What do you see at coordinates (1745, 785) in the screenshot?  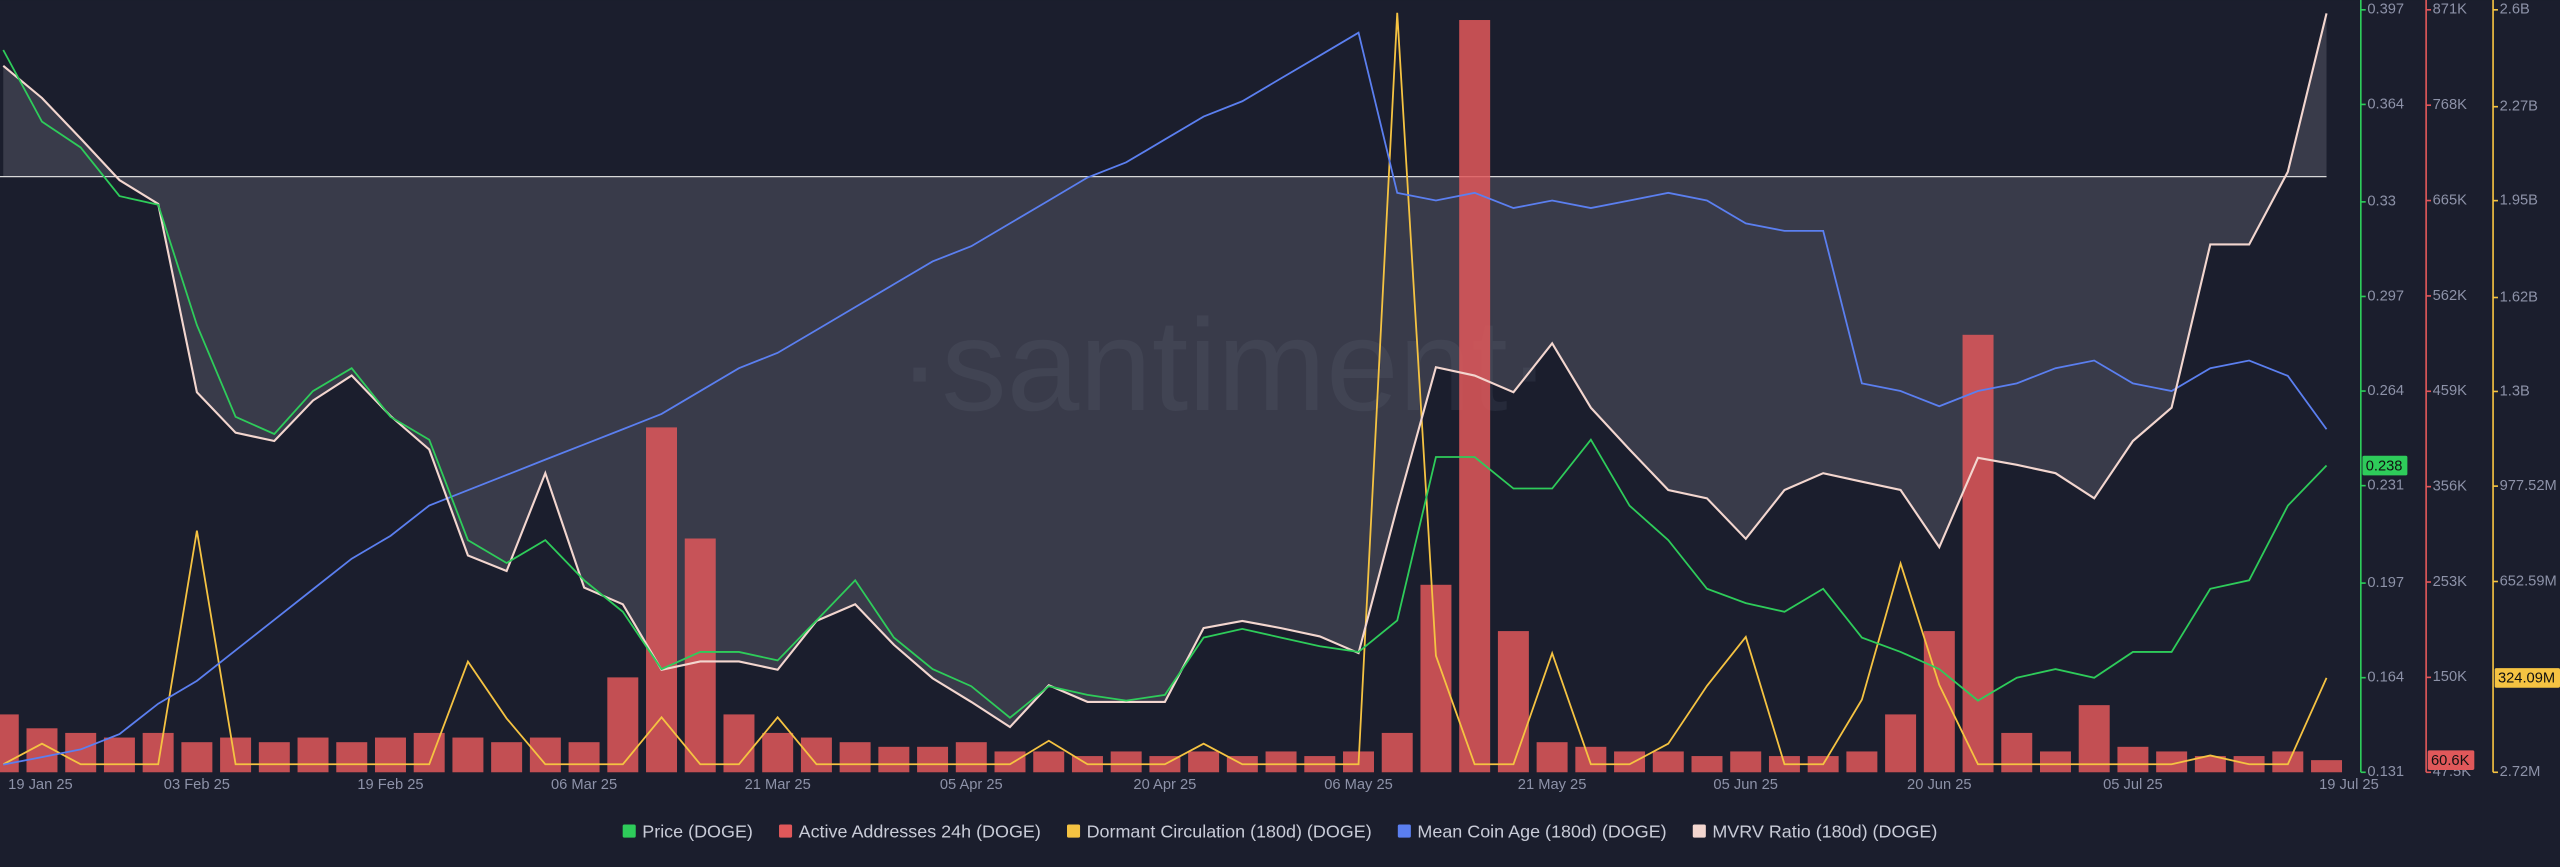 I see `x-tick-label: 05 Jun 25` at bounding box center [1745, 785].